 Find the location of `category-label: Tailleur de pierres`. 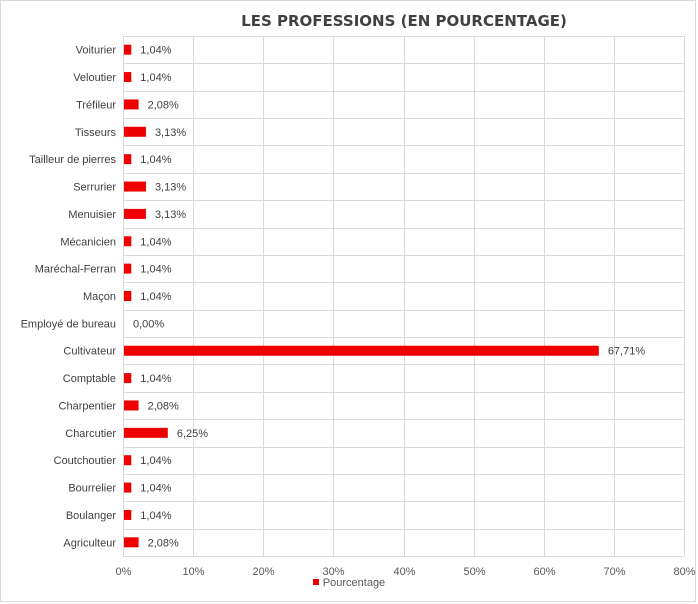

category-label: Tailleur de pierres is located at coordinates (72, 160).